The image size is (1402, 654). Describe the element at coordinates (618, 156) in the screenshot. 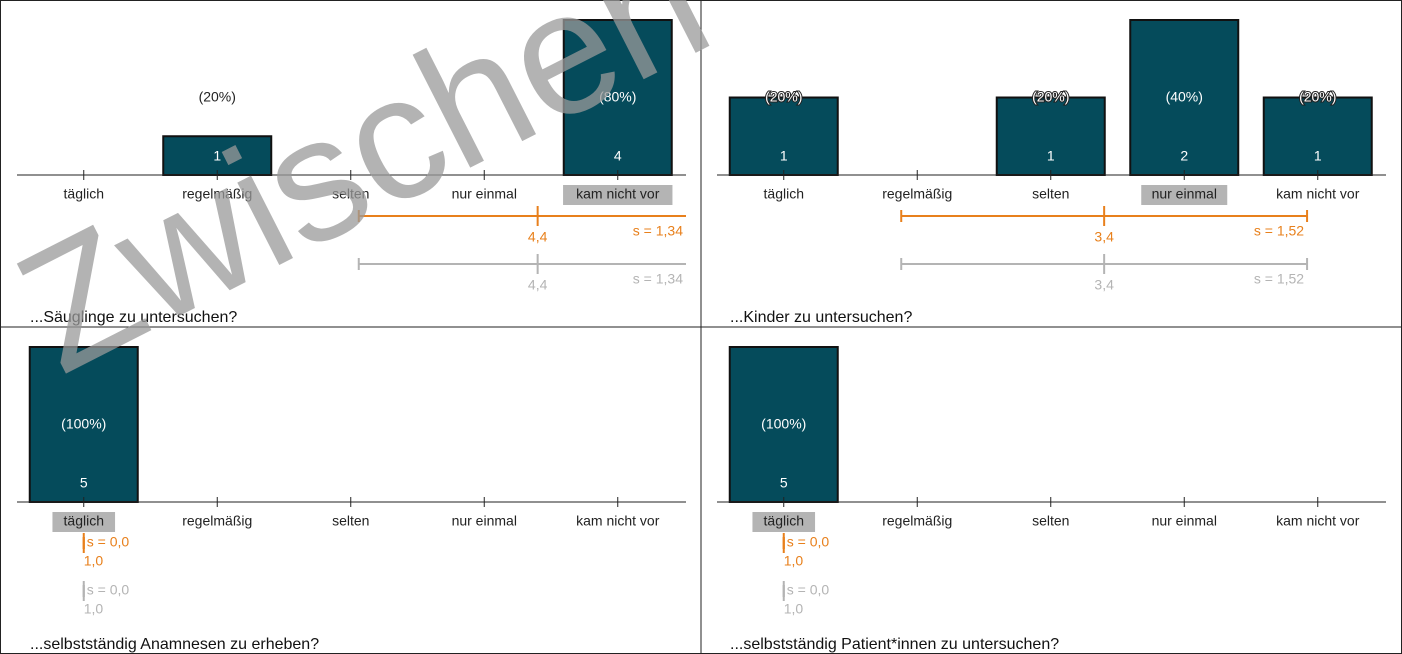

I see `value-label: 4` at that location.